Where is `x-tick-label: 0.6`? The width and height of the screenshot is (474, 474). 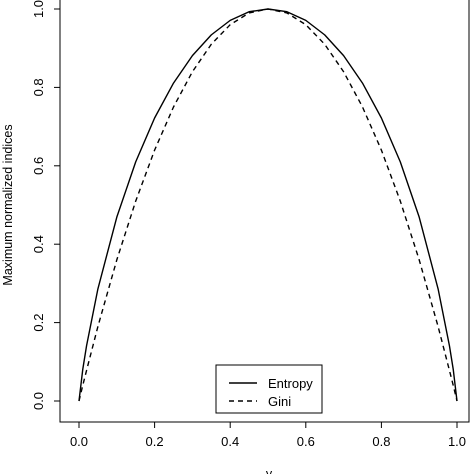
x-tick-label: 0.6 is located at coordinates (306, 441).